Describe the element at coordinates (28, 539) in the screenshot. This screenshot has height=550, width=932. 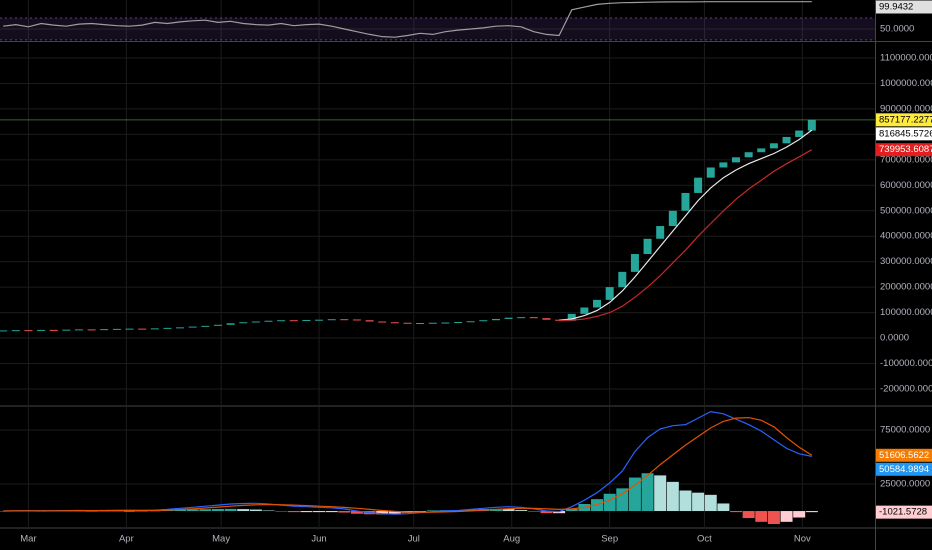
I see `x-tick-label: Mar` at that location.